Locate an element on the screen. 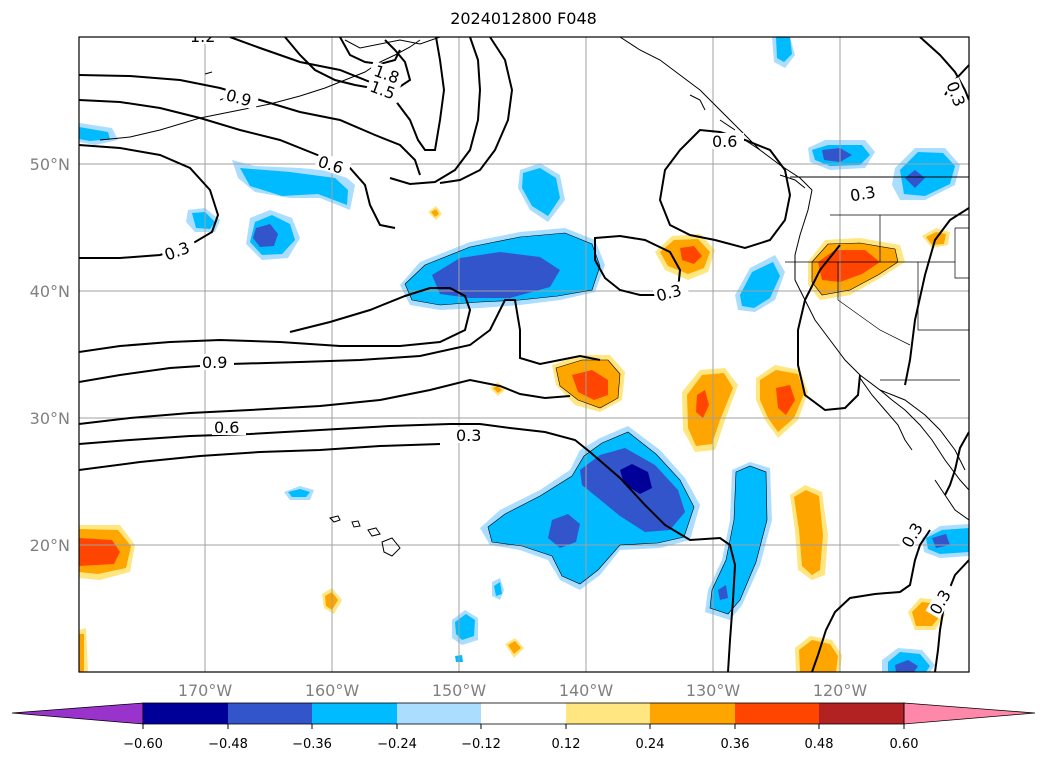 This screenshot has height=765, width=1047. colorbar-tick-label: −0.48 is located at coordinates (228, 744).